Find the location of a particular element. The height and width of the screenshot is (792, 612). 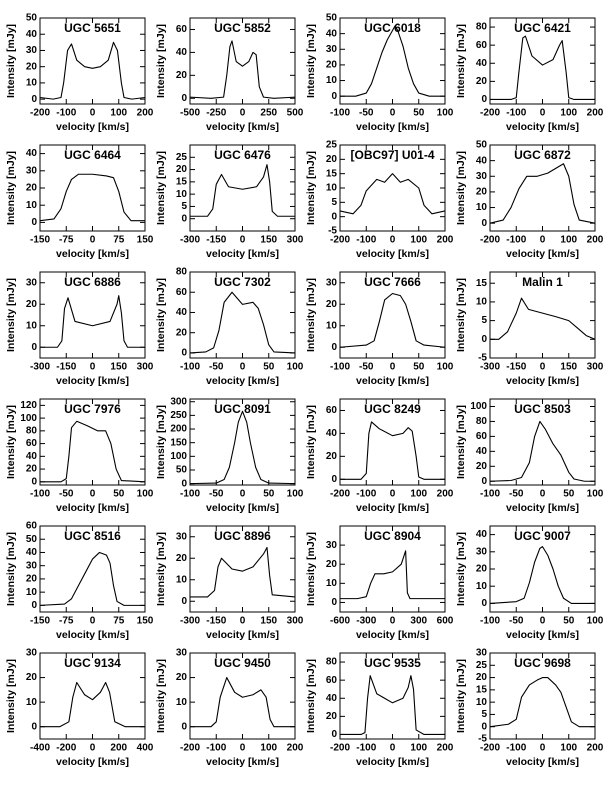

panel-title: UGC 6886 is located at coordinates (92, 282).